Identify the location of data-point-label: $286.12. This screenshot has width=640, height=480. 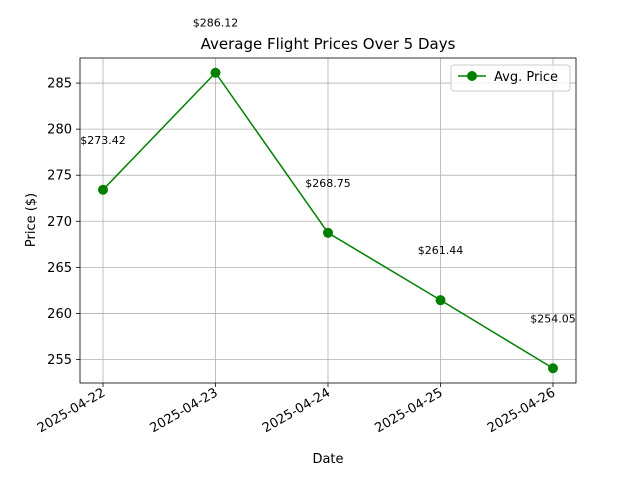
(216, 23).